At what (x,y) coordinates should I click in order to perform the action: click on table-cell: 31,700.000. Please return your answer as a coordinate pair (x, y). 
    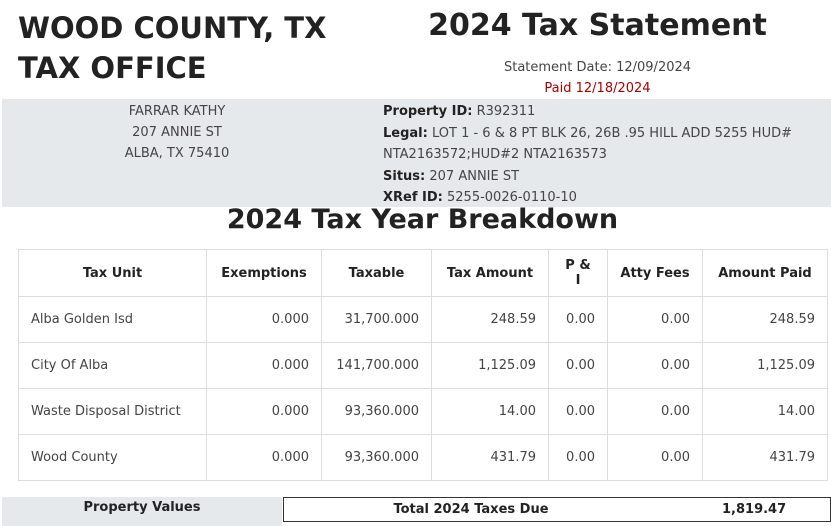
    Looking at the image, I should click on (376, 319).